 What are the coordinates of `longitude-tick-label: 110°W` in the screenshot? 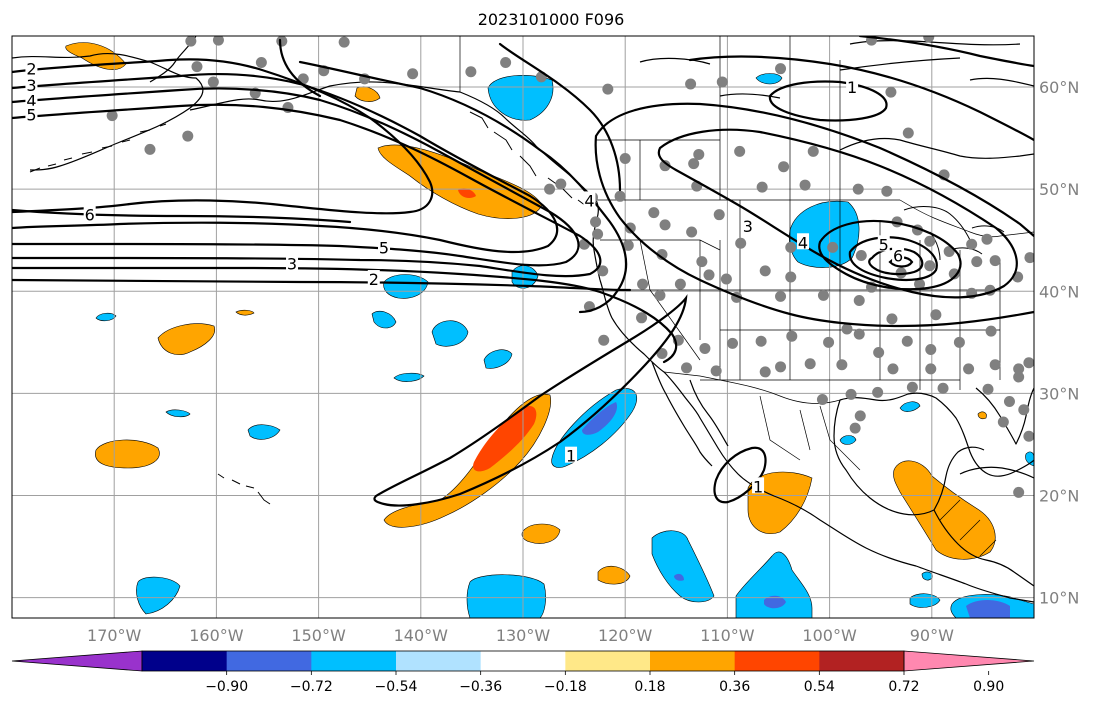 It's located at (727, 635).